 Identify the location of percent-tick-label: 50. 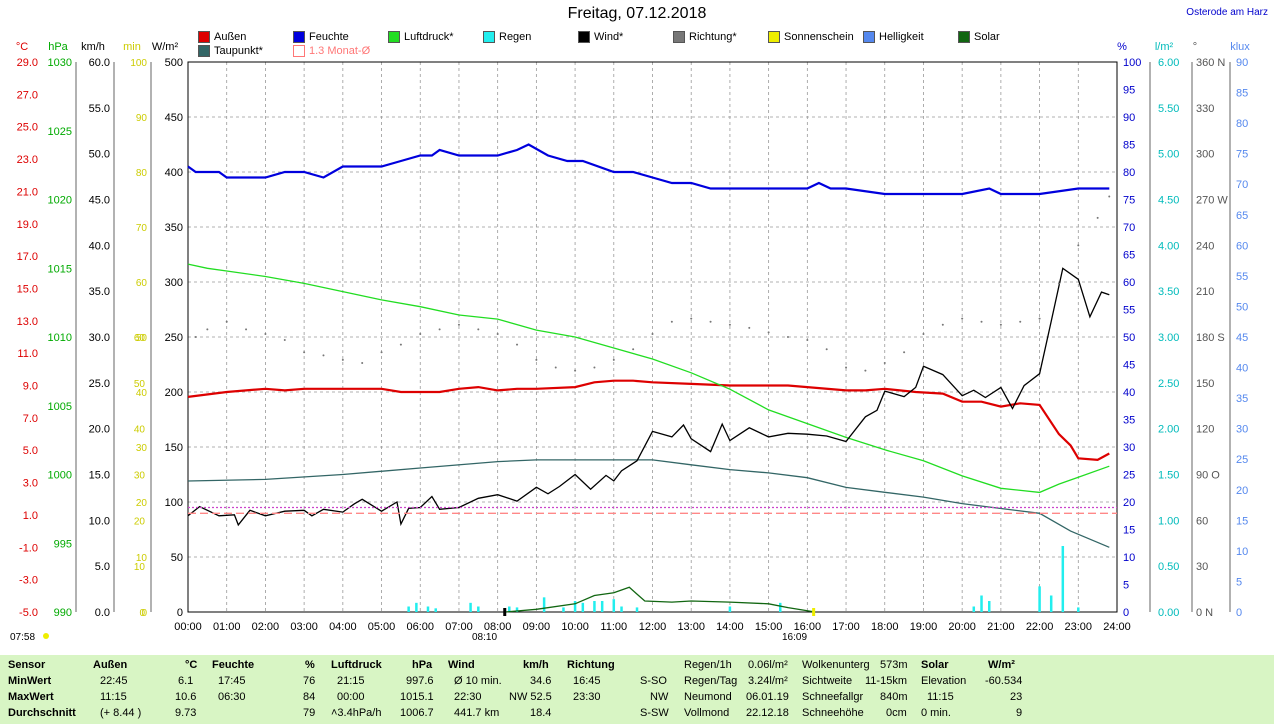
(1129, 338).